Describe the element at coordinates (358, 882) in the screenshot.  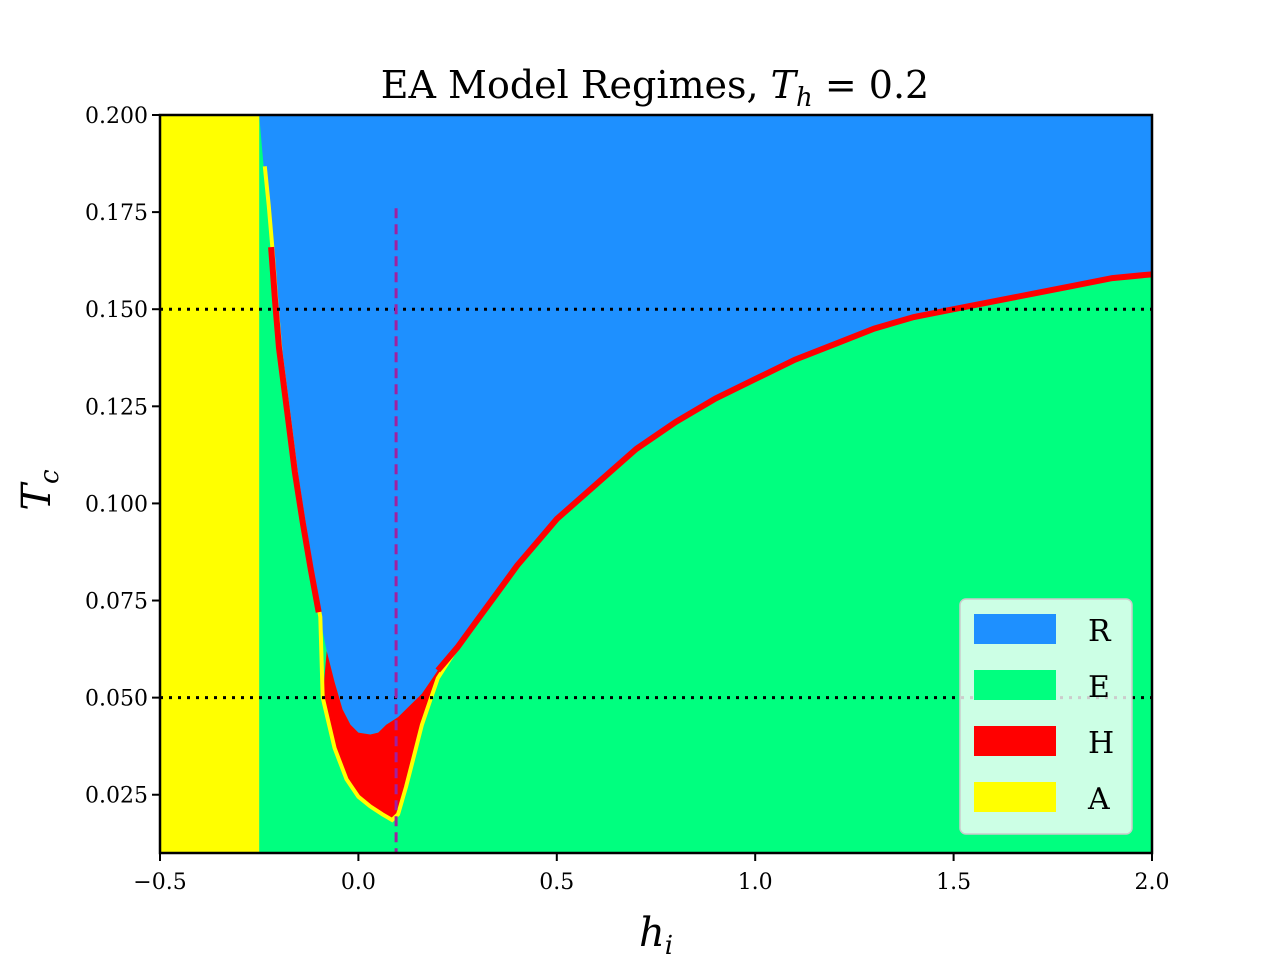
I see `x-tick-label: 0.0` at that location.